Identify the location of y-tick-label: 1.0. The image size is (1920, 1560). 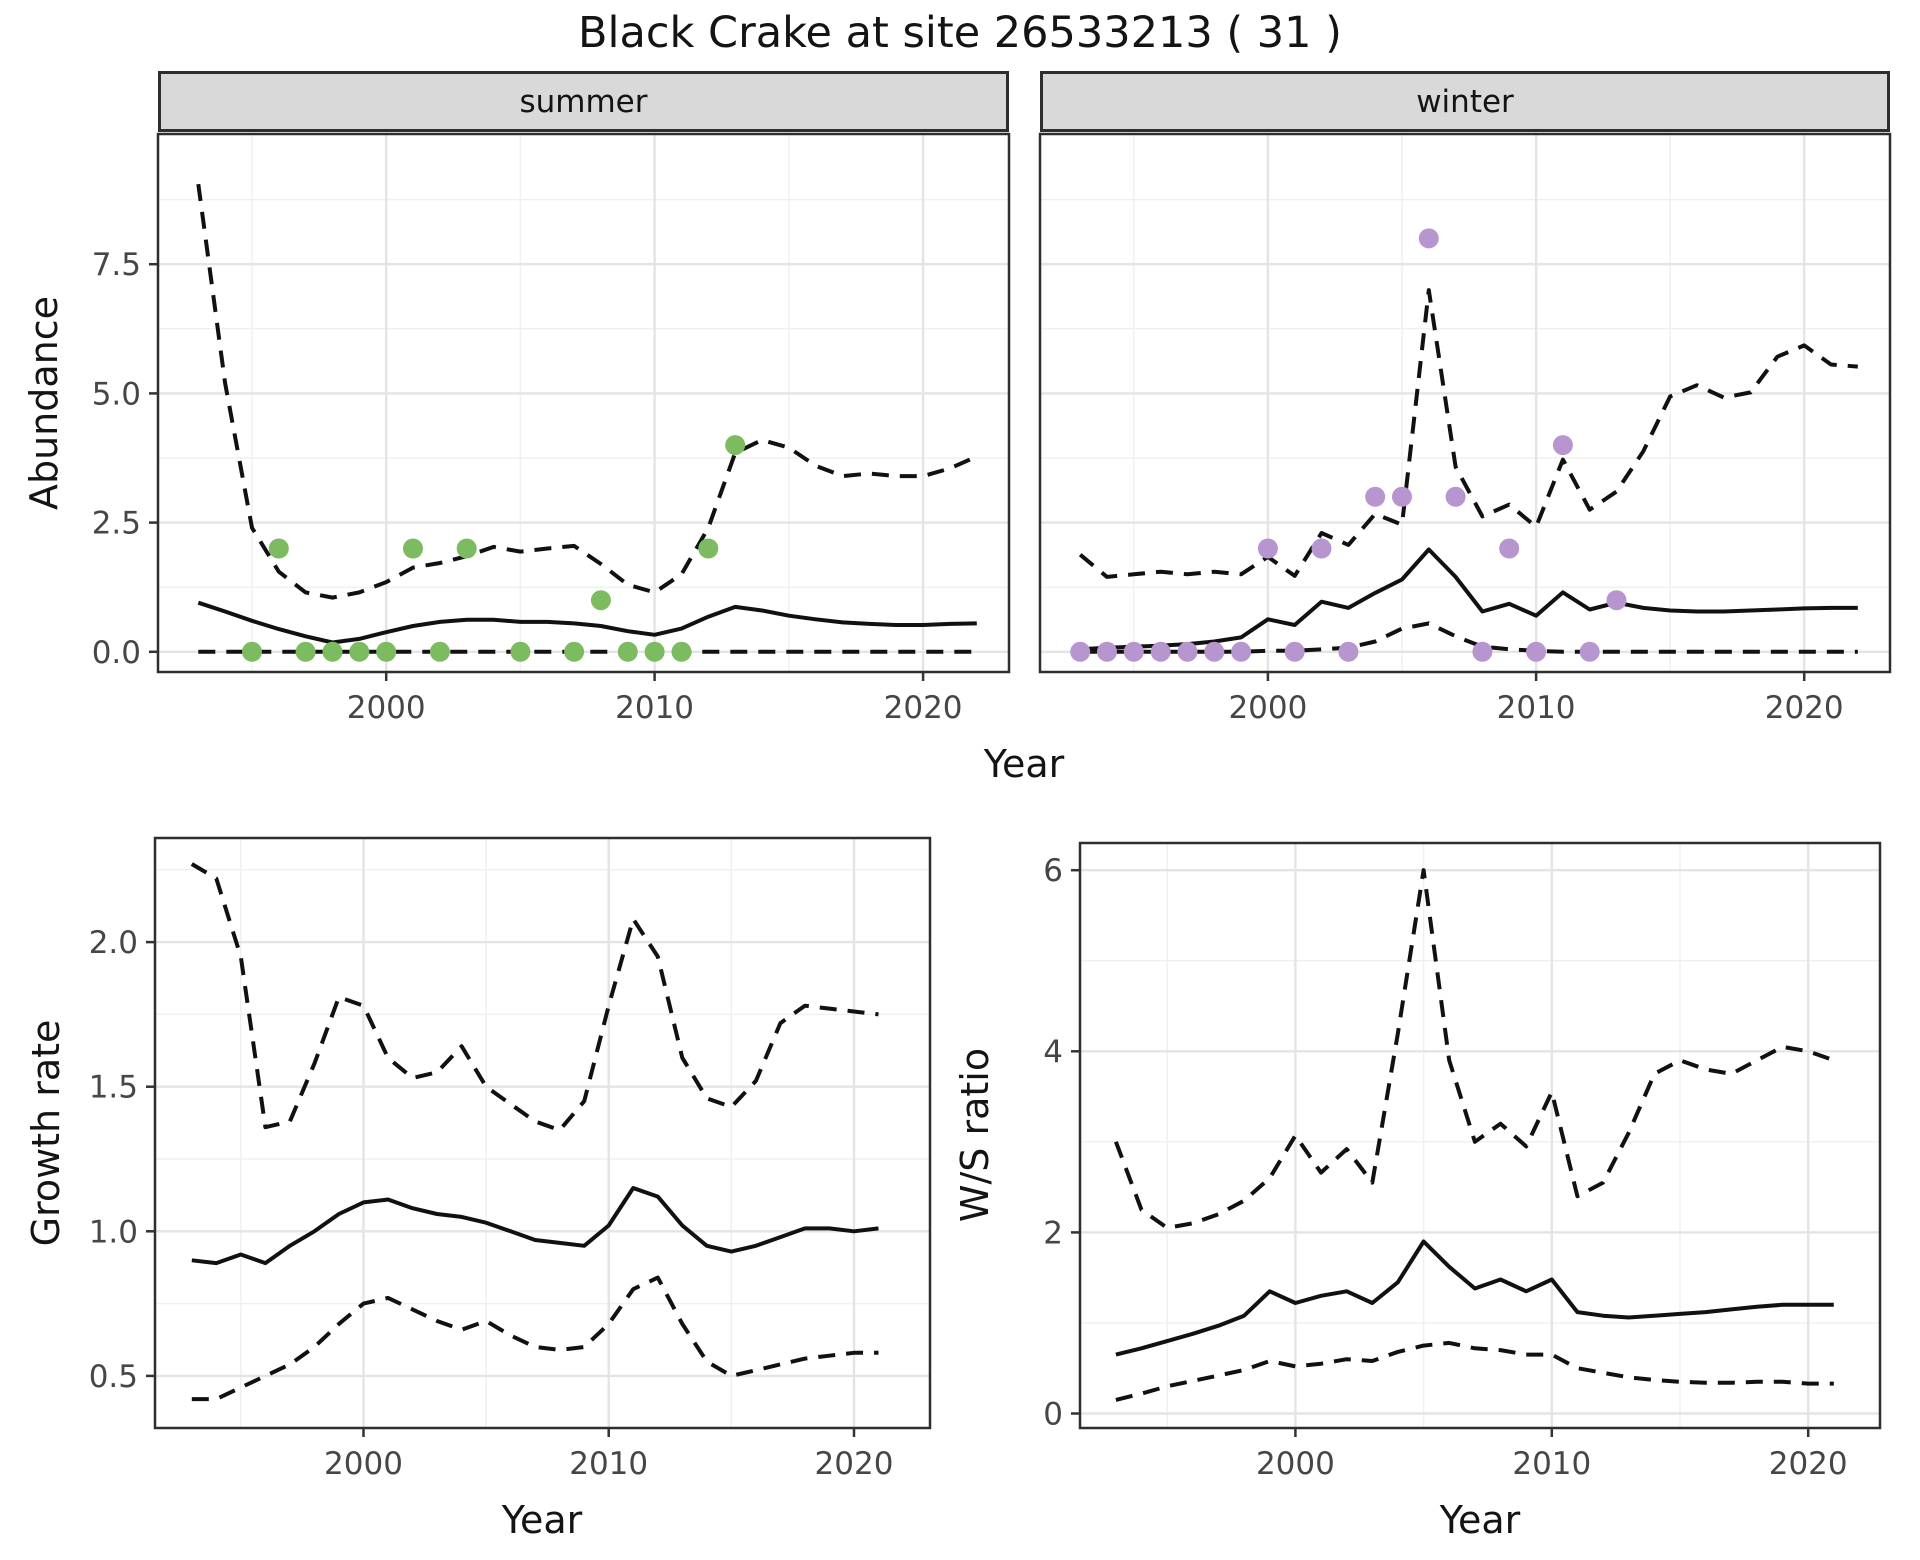
(113, 1232).